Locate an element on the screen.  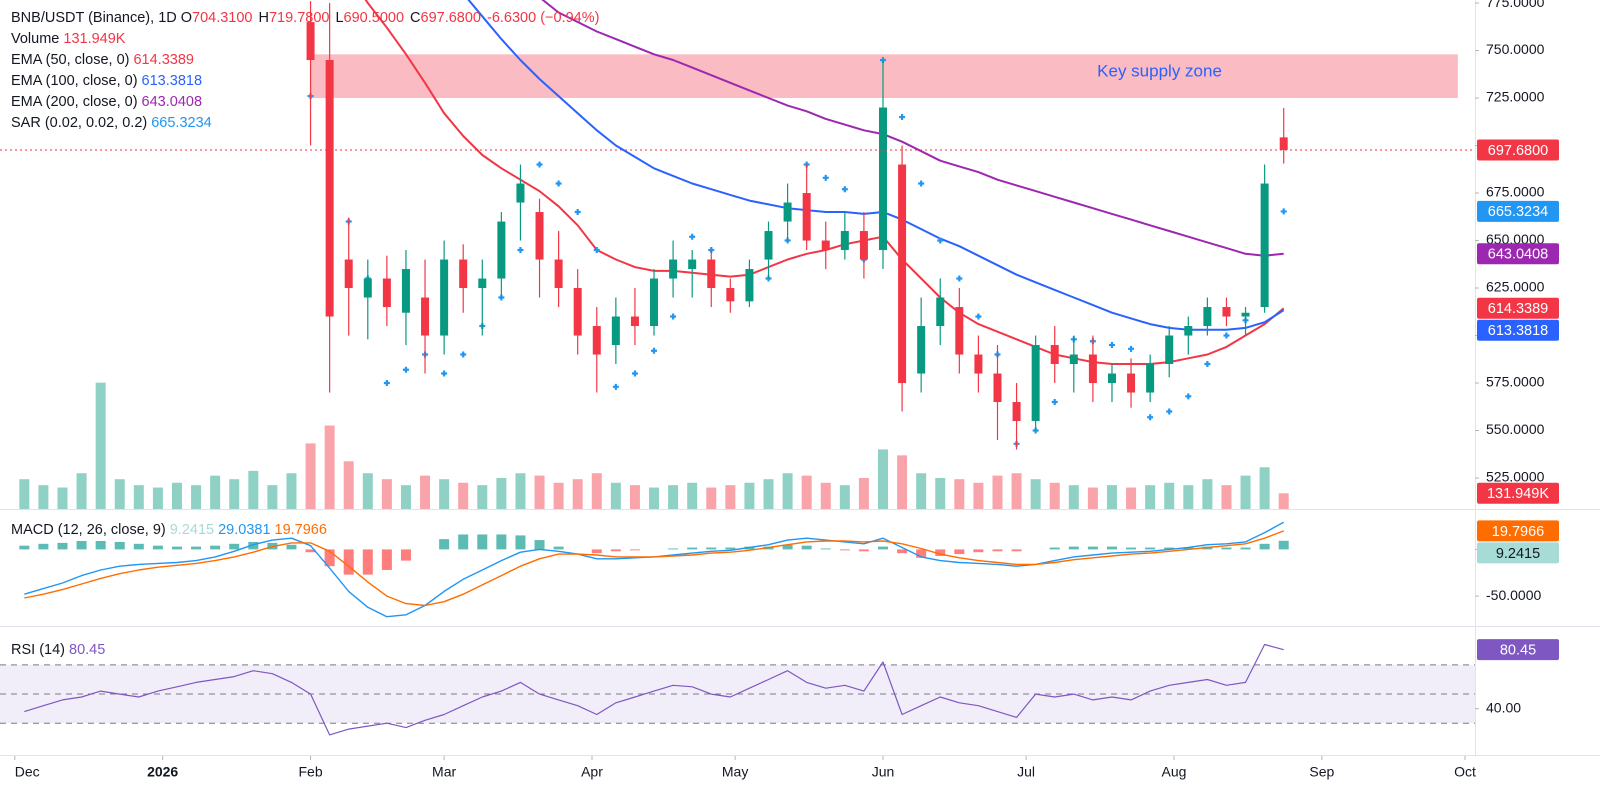
y-tick-label: 750.0000 is located at coordinates (1515, 49).